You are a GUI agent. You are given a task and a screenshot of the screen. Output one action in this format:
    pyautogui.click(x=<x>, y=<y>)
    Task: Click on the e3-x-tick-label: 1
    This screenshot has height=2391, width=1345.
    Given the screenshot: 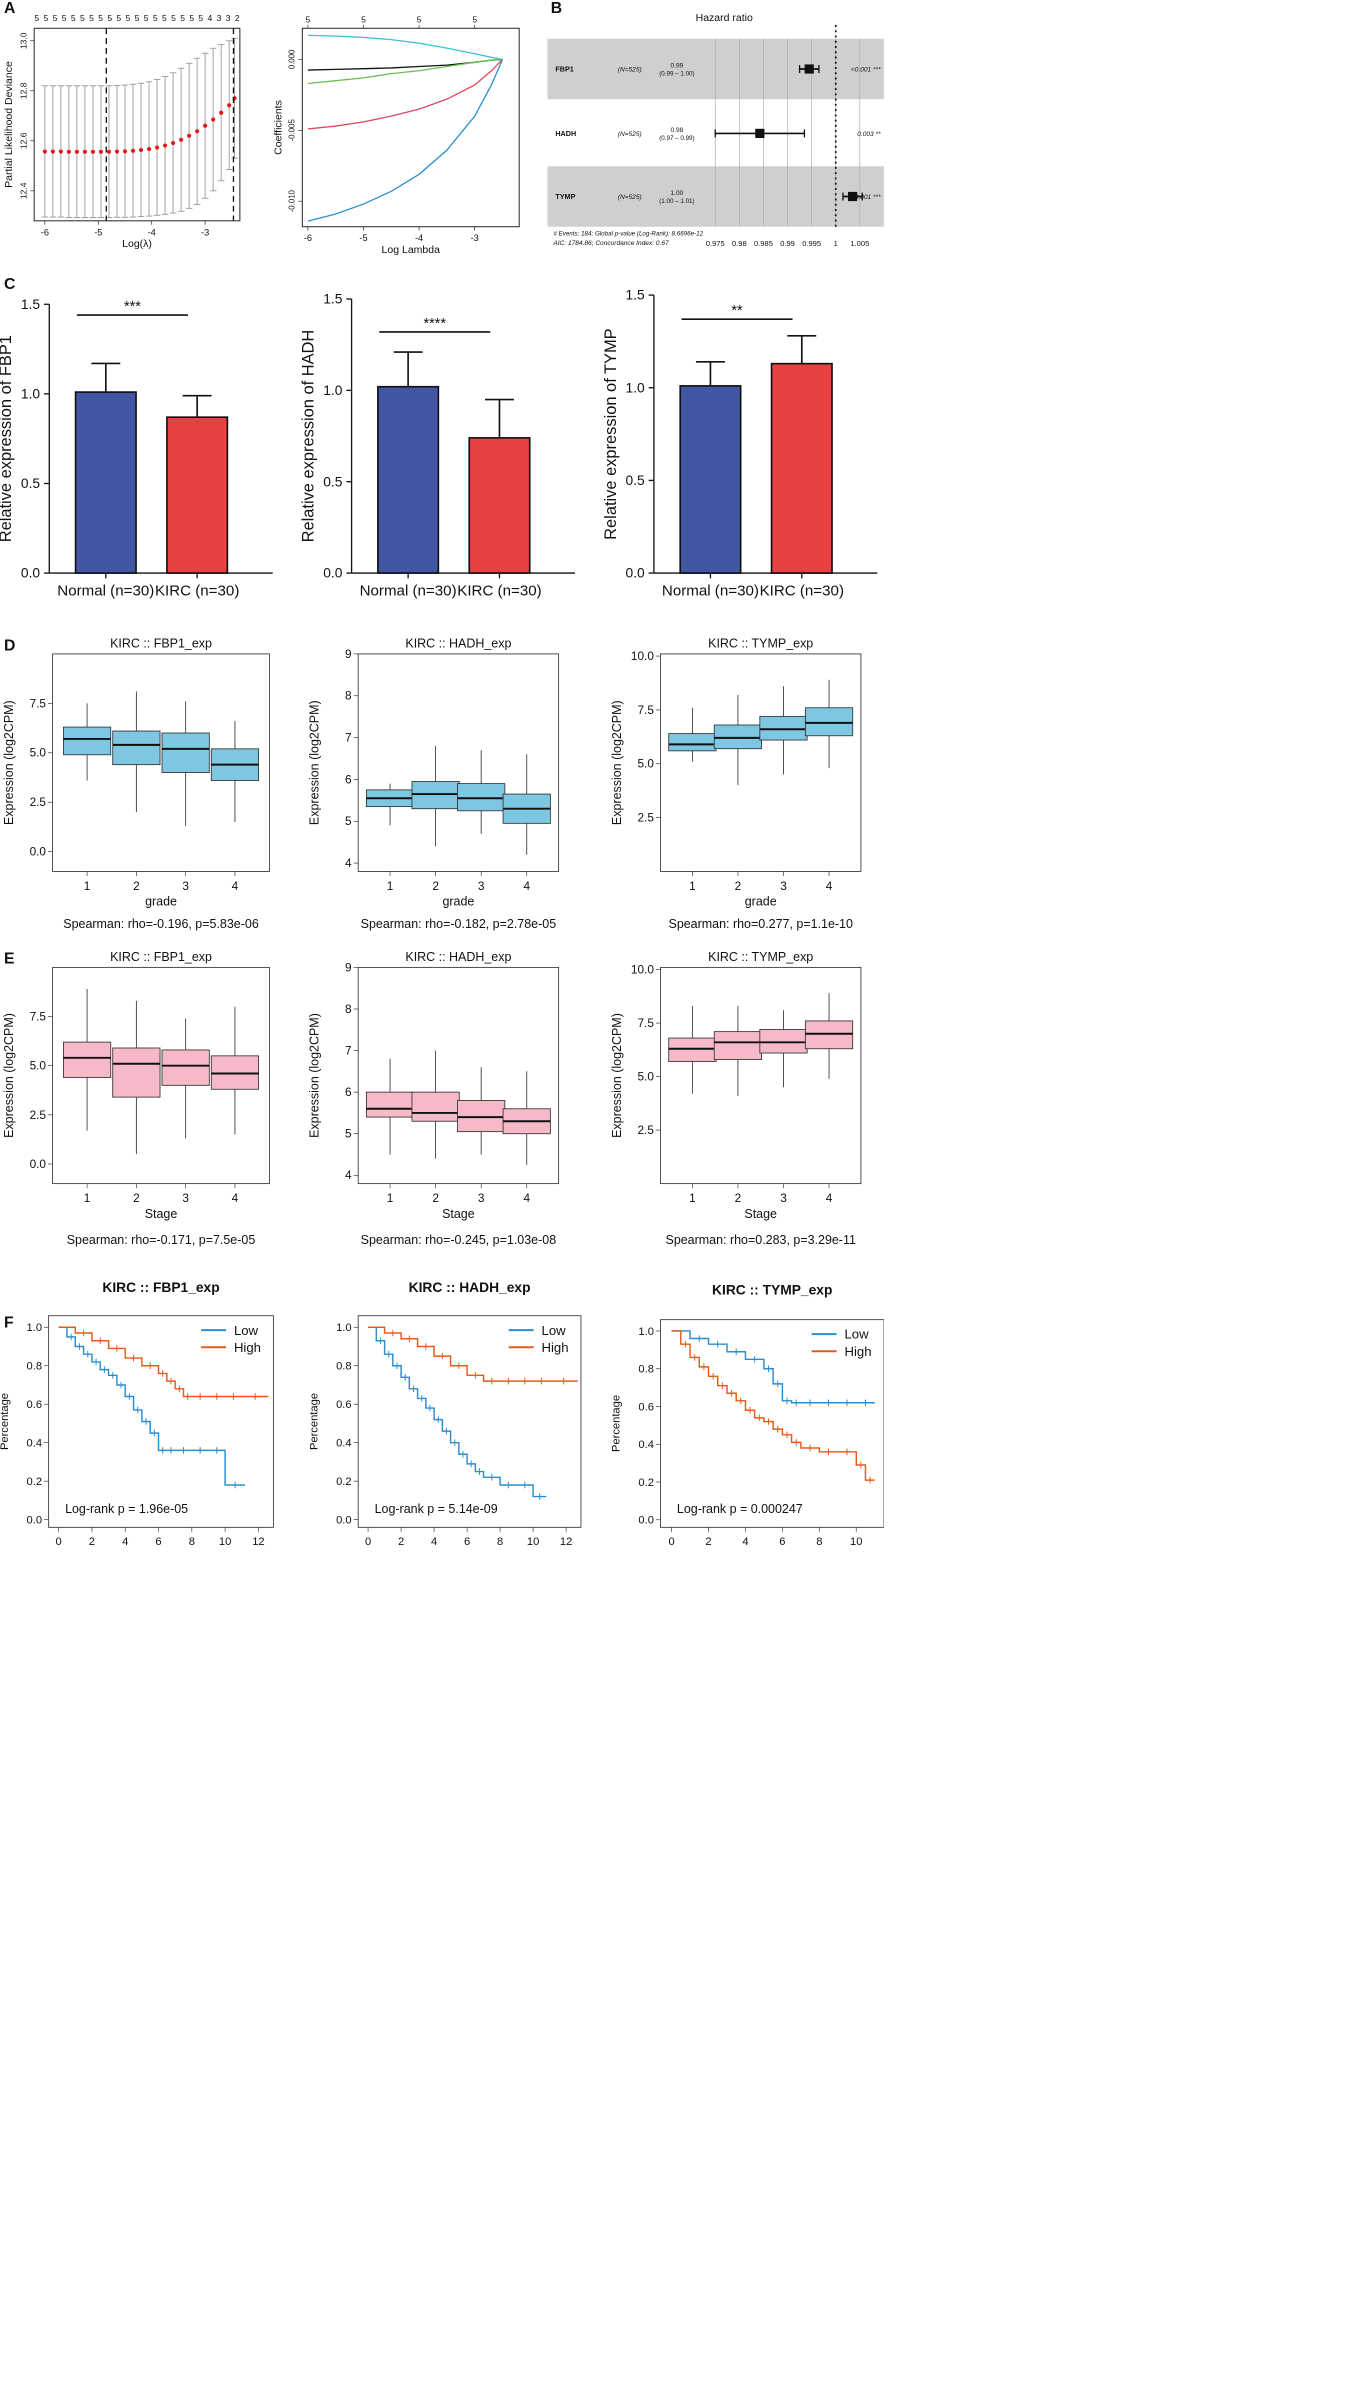 What is the action you would take?
    pyautogui.click(x=692, y=1198)
    